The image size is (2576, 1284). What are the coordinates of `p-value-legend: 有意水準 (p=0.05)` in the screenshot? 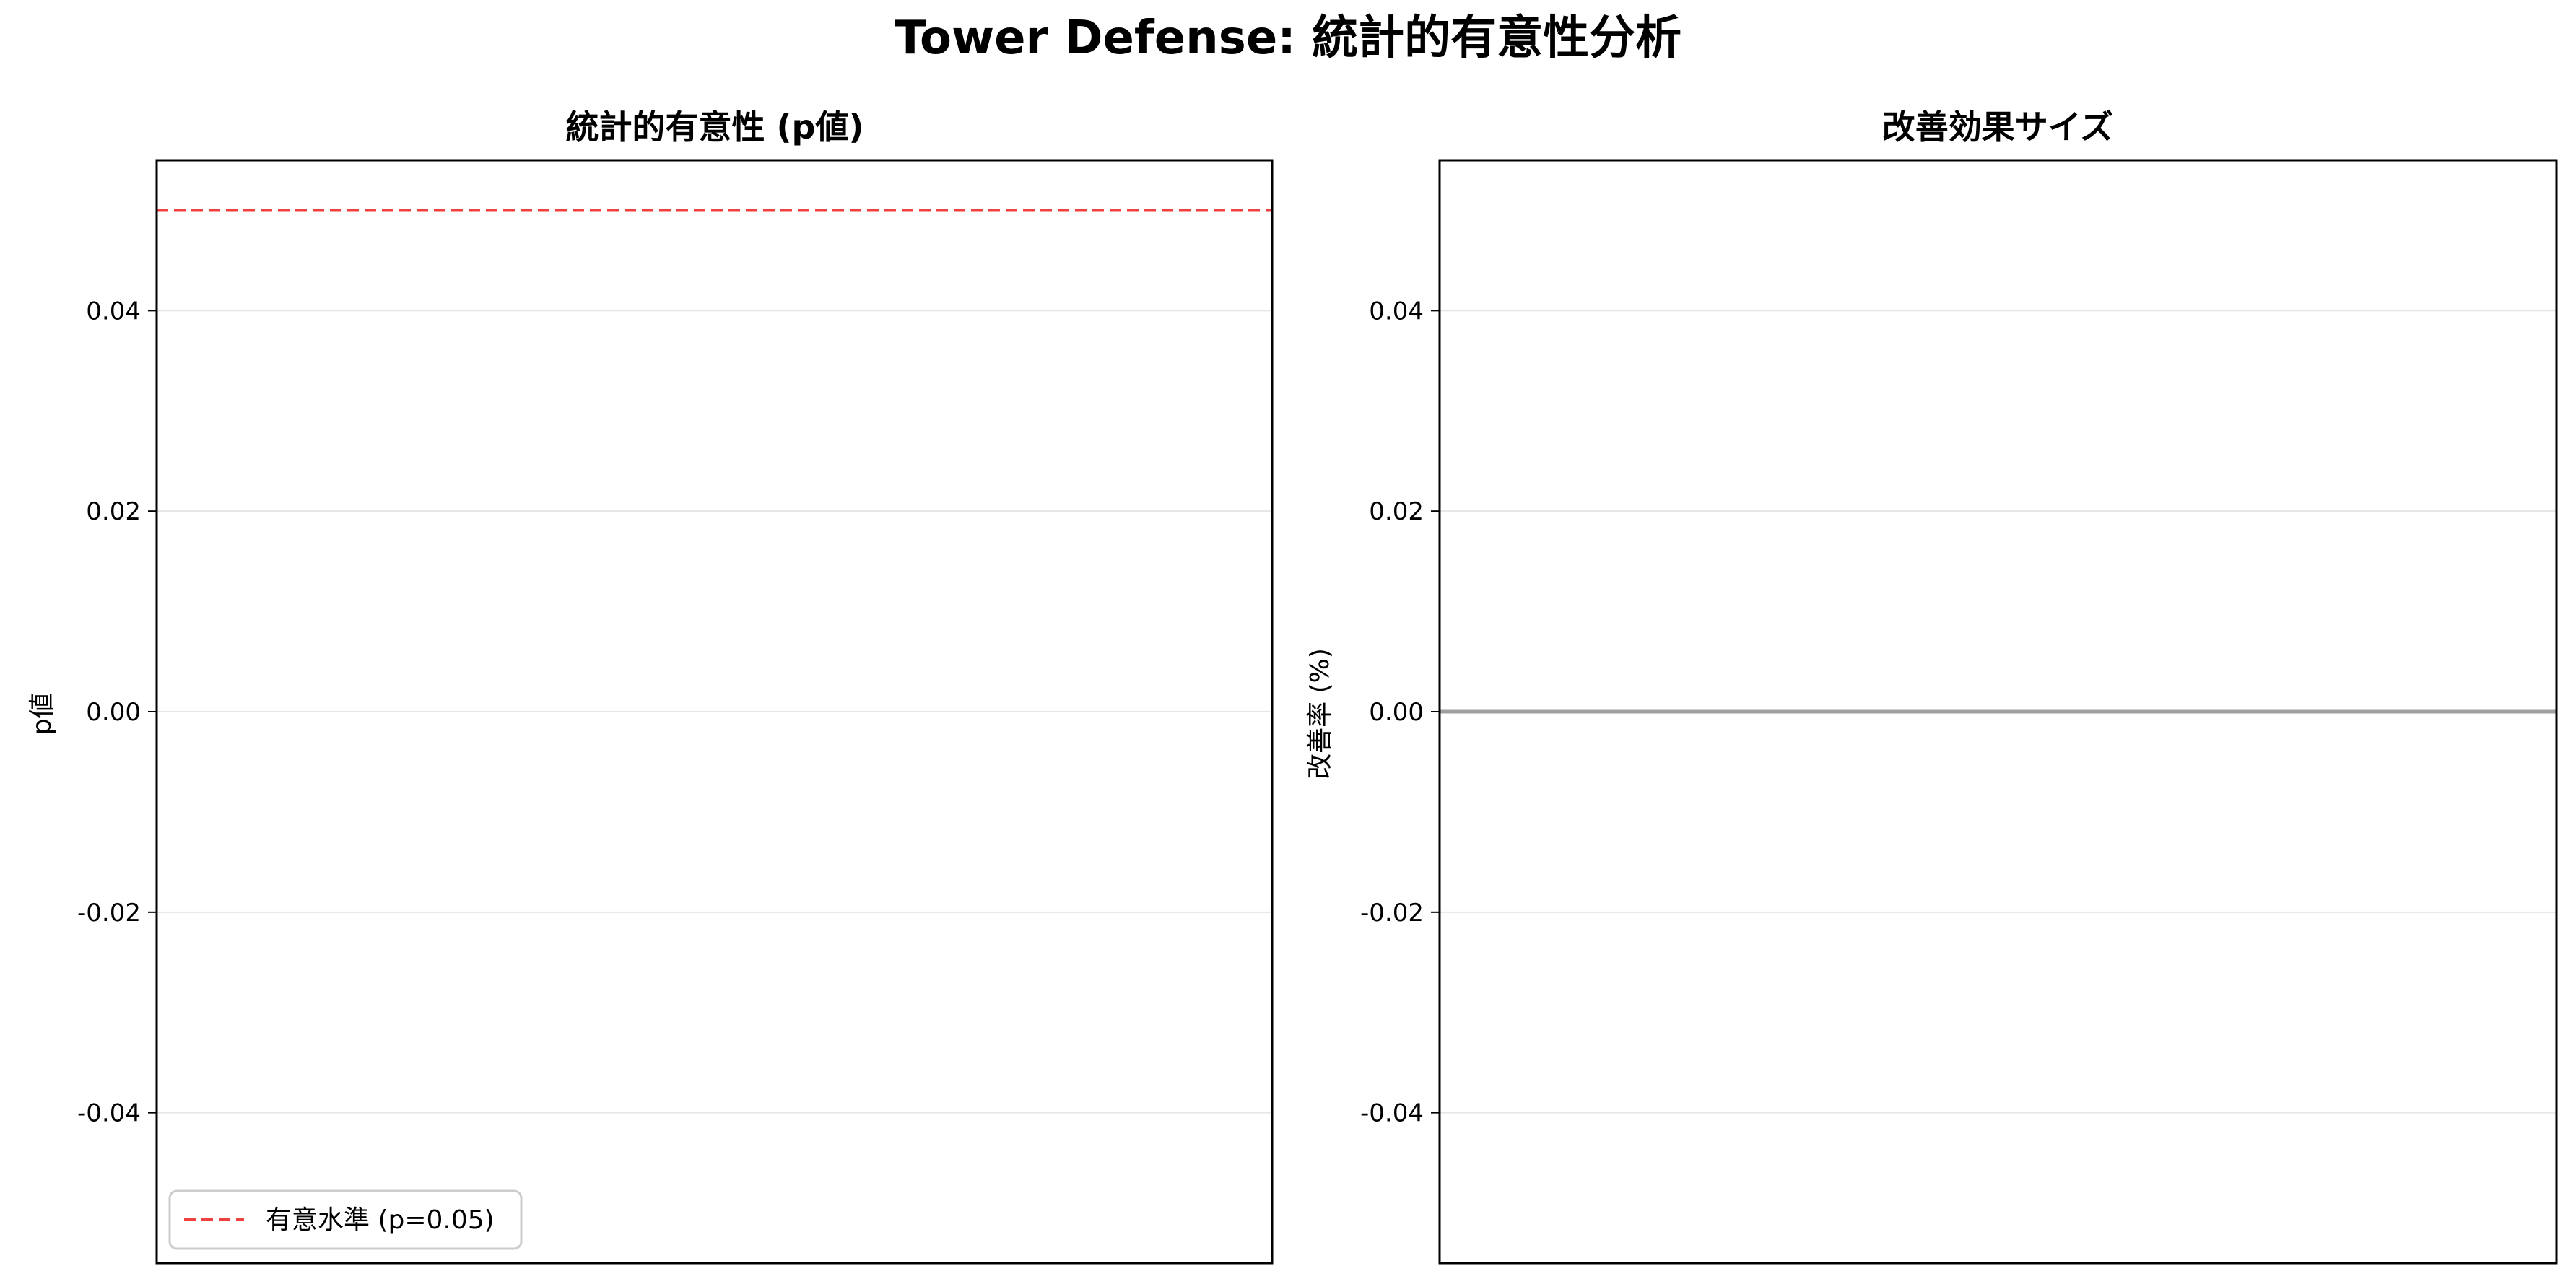 It's located at (345, 1219).